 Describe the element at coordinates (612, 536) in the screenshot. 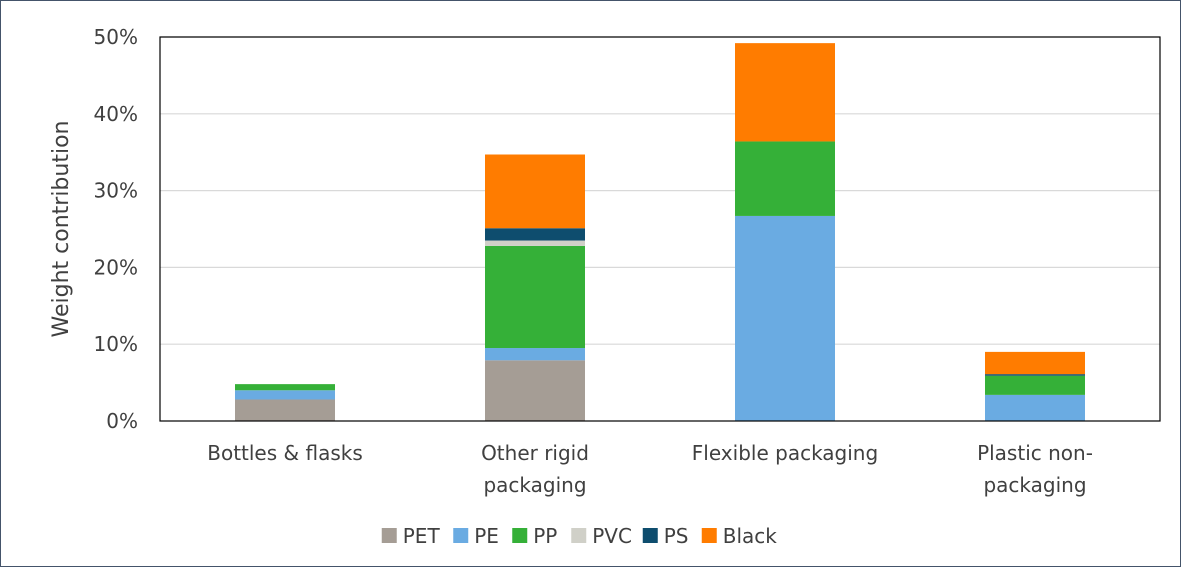

I see `legend-label: PVC` at that location.